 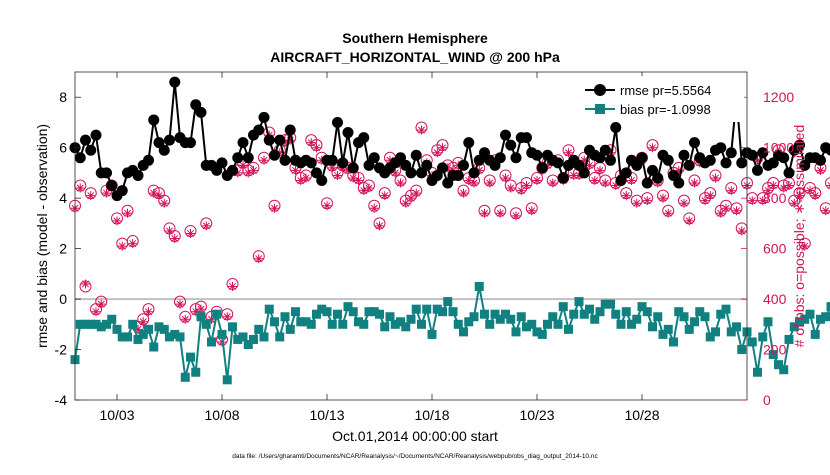 I want to click on right-tick-label: 1000, so click(x=778, y=148).